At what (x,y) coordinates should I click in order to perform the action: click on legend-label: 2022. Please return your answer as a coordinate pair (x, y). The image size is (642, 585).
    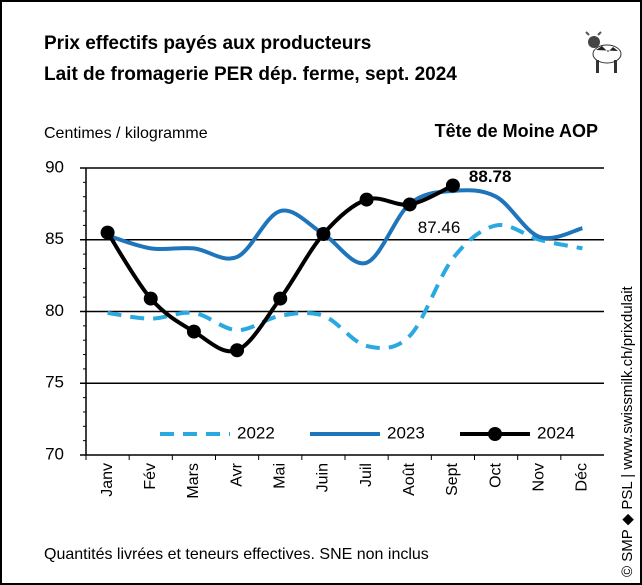
    Looking at the image, I should click on (256, 432).